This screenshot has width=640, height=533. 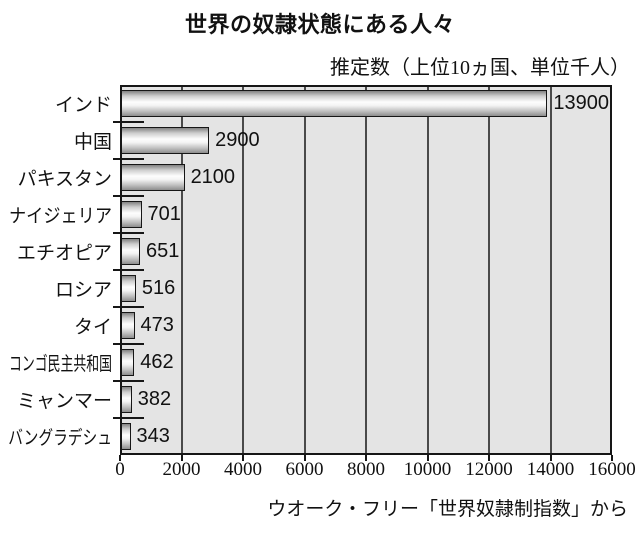 What do you see at coordinates (120, 469) in the screenshot?
I see `x-axis-tick-label: 0` at bounding box center [120, 469].